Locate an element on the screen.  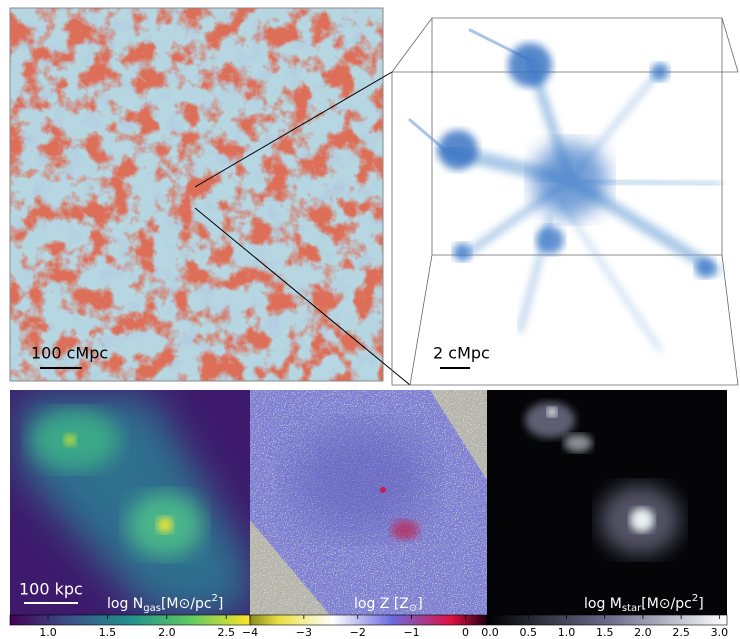
label-part: star is located at coordinates (632, 608).